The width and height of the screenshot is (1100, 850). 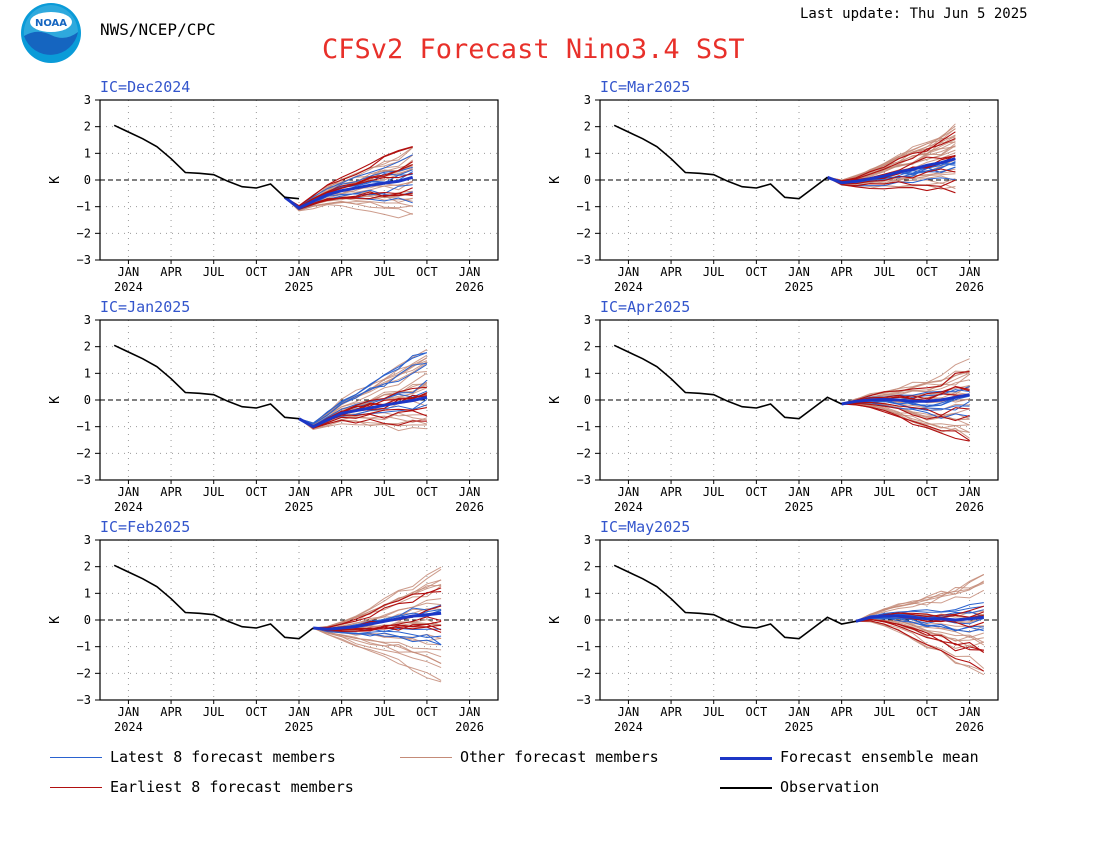 What do you see at coordinates (746, 788) in the screenshot?
I see `legend-obs-swatch` at bounding box center [746, 788].